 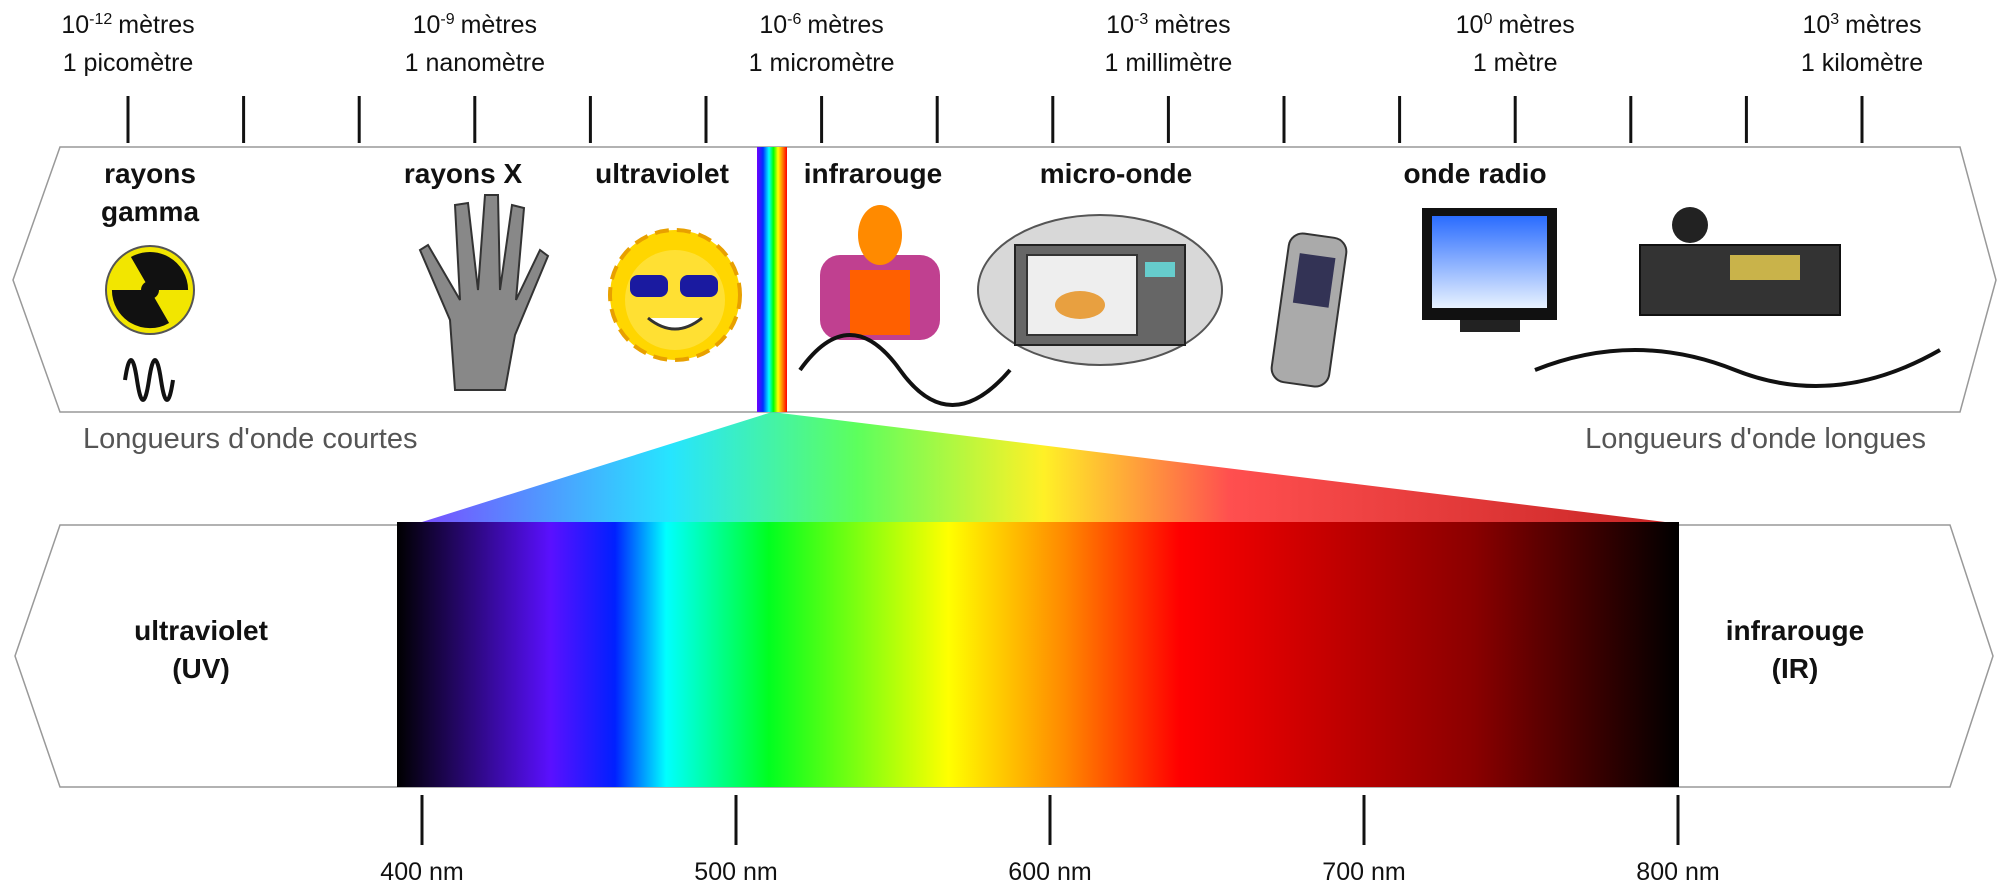 I want to click on scale-power: 10-9 mètres, so click(x=475, y=25).